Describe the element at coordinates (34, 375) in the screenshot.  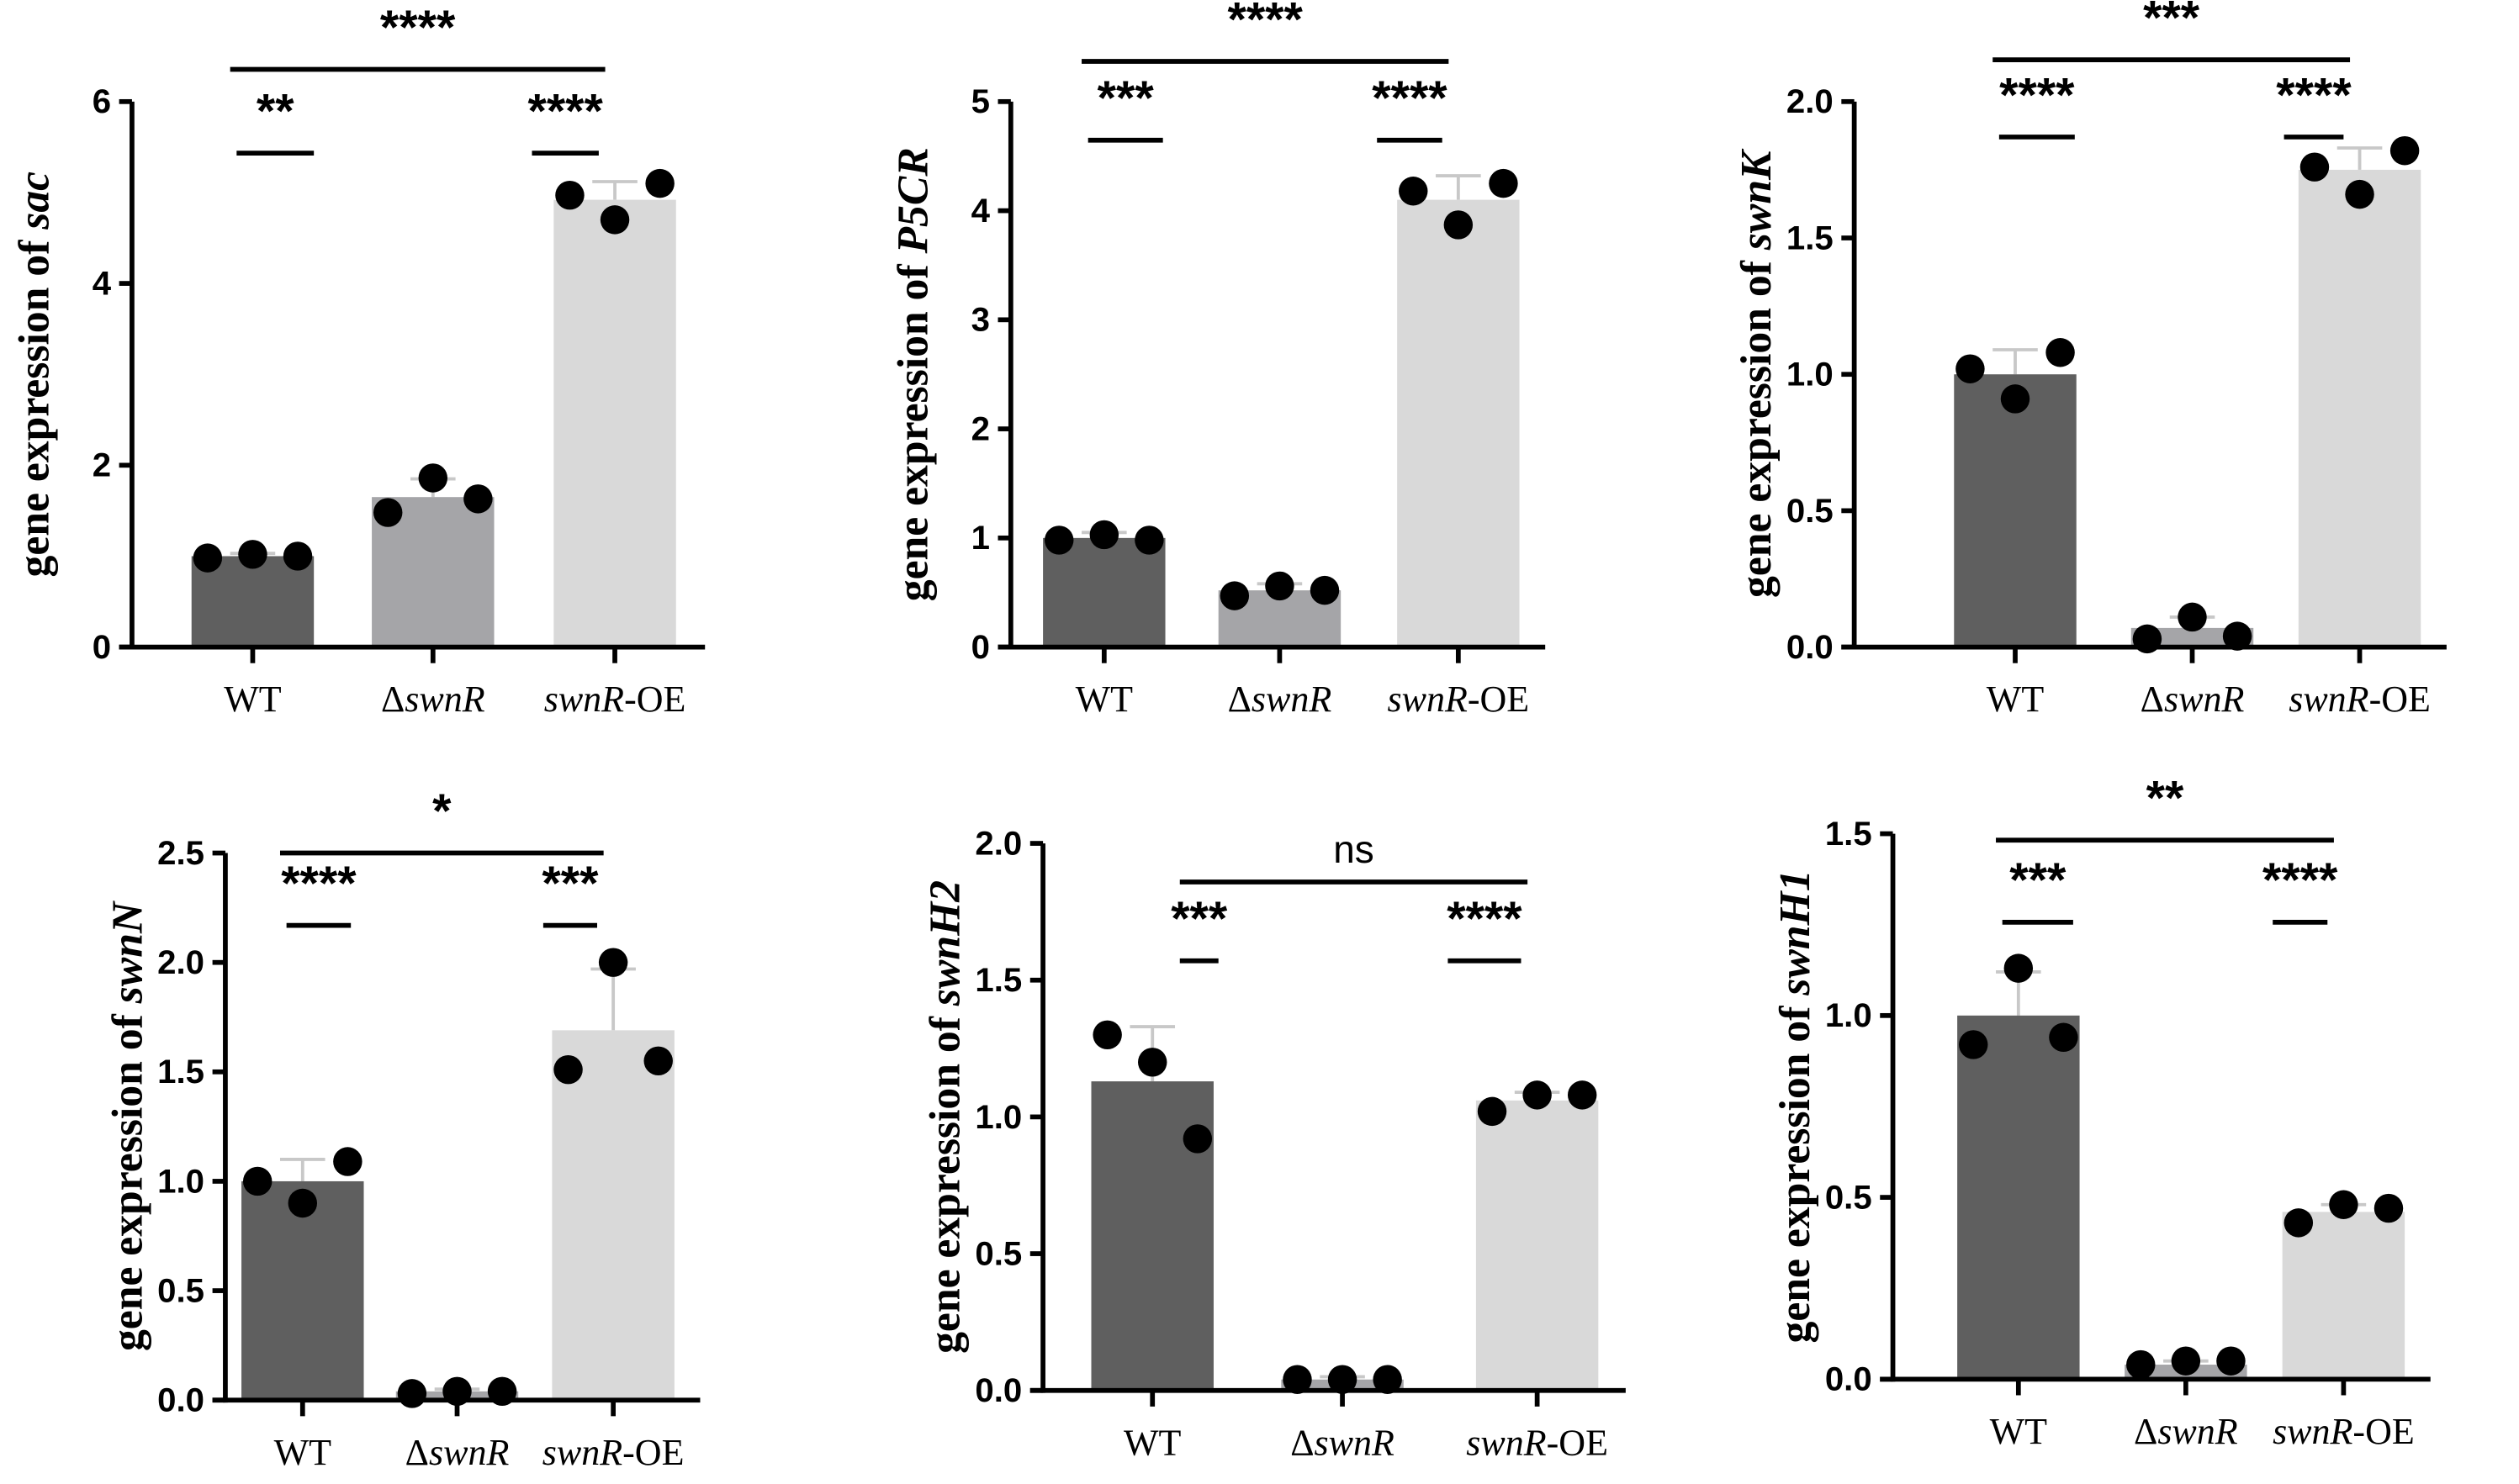
I see `y-axis-label: gene expression of sac` at that location.